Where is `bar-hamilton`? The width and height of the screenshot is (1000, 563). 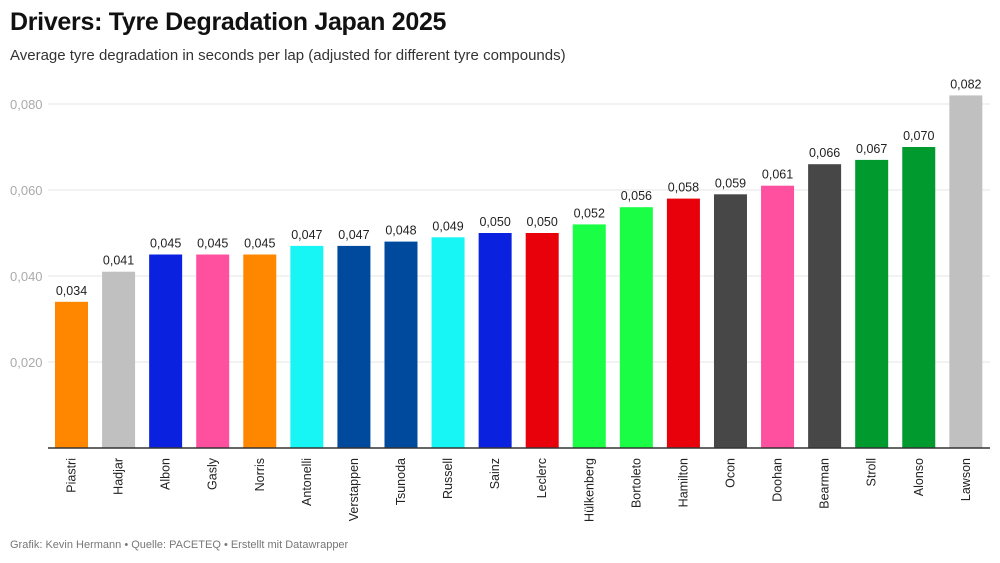 bar-hamilton is located at coordinates (683, 323).